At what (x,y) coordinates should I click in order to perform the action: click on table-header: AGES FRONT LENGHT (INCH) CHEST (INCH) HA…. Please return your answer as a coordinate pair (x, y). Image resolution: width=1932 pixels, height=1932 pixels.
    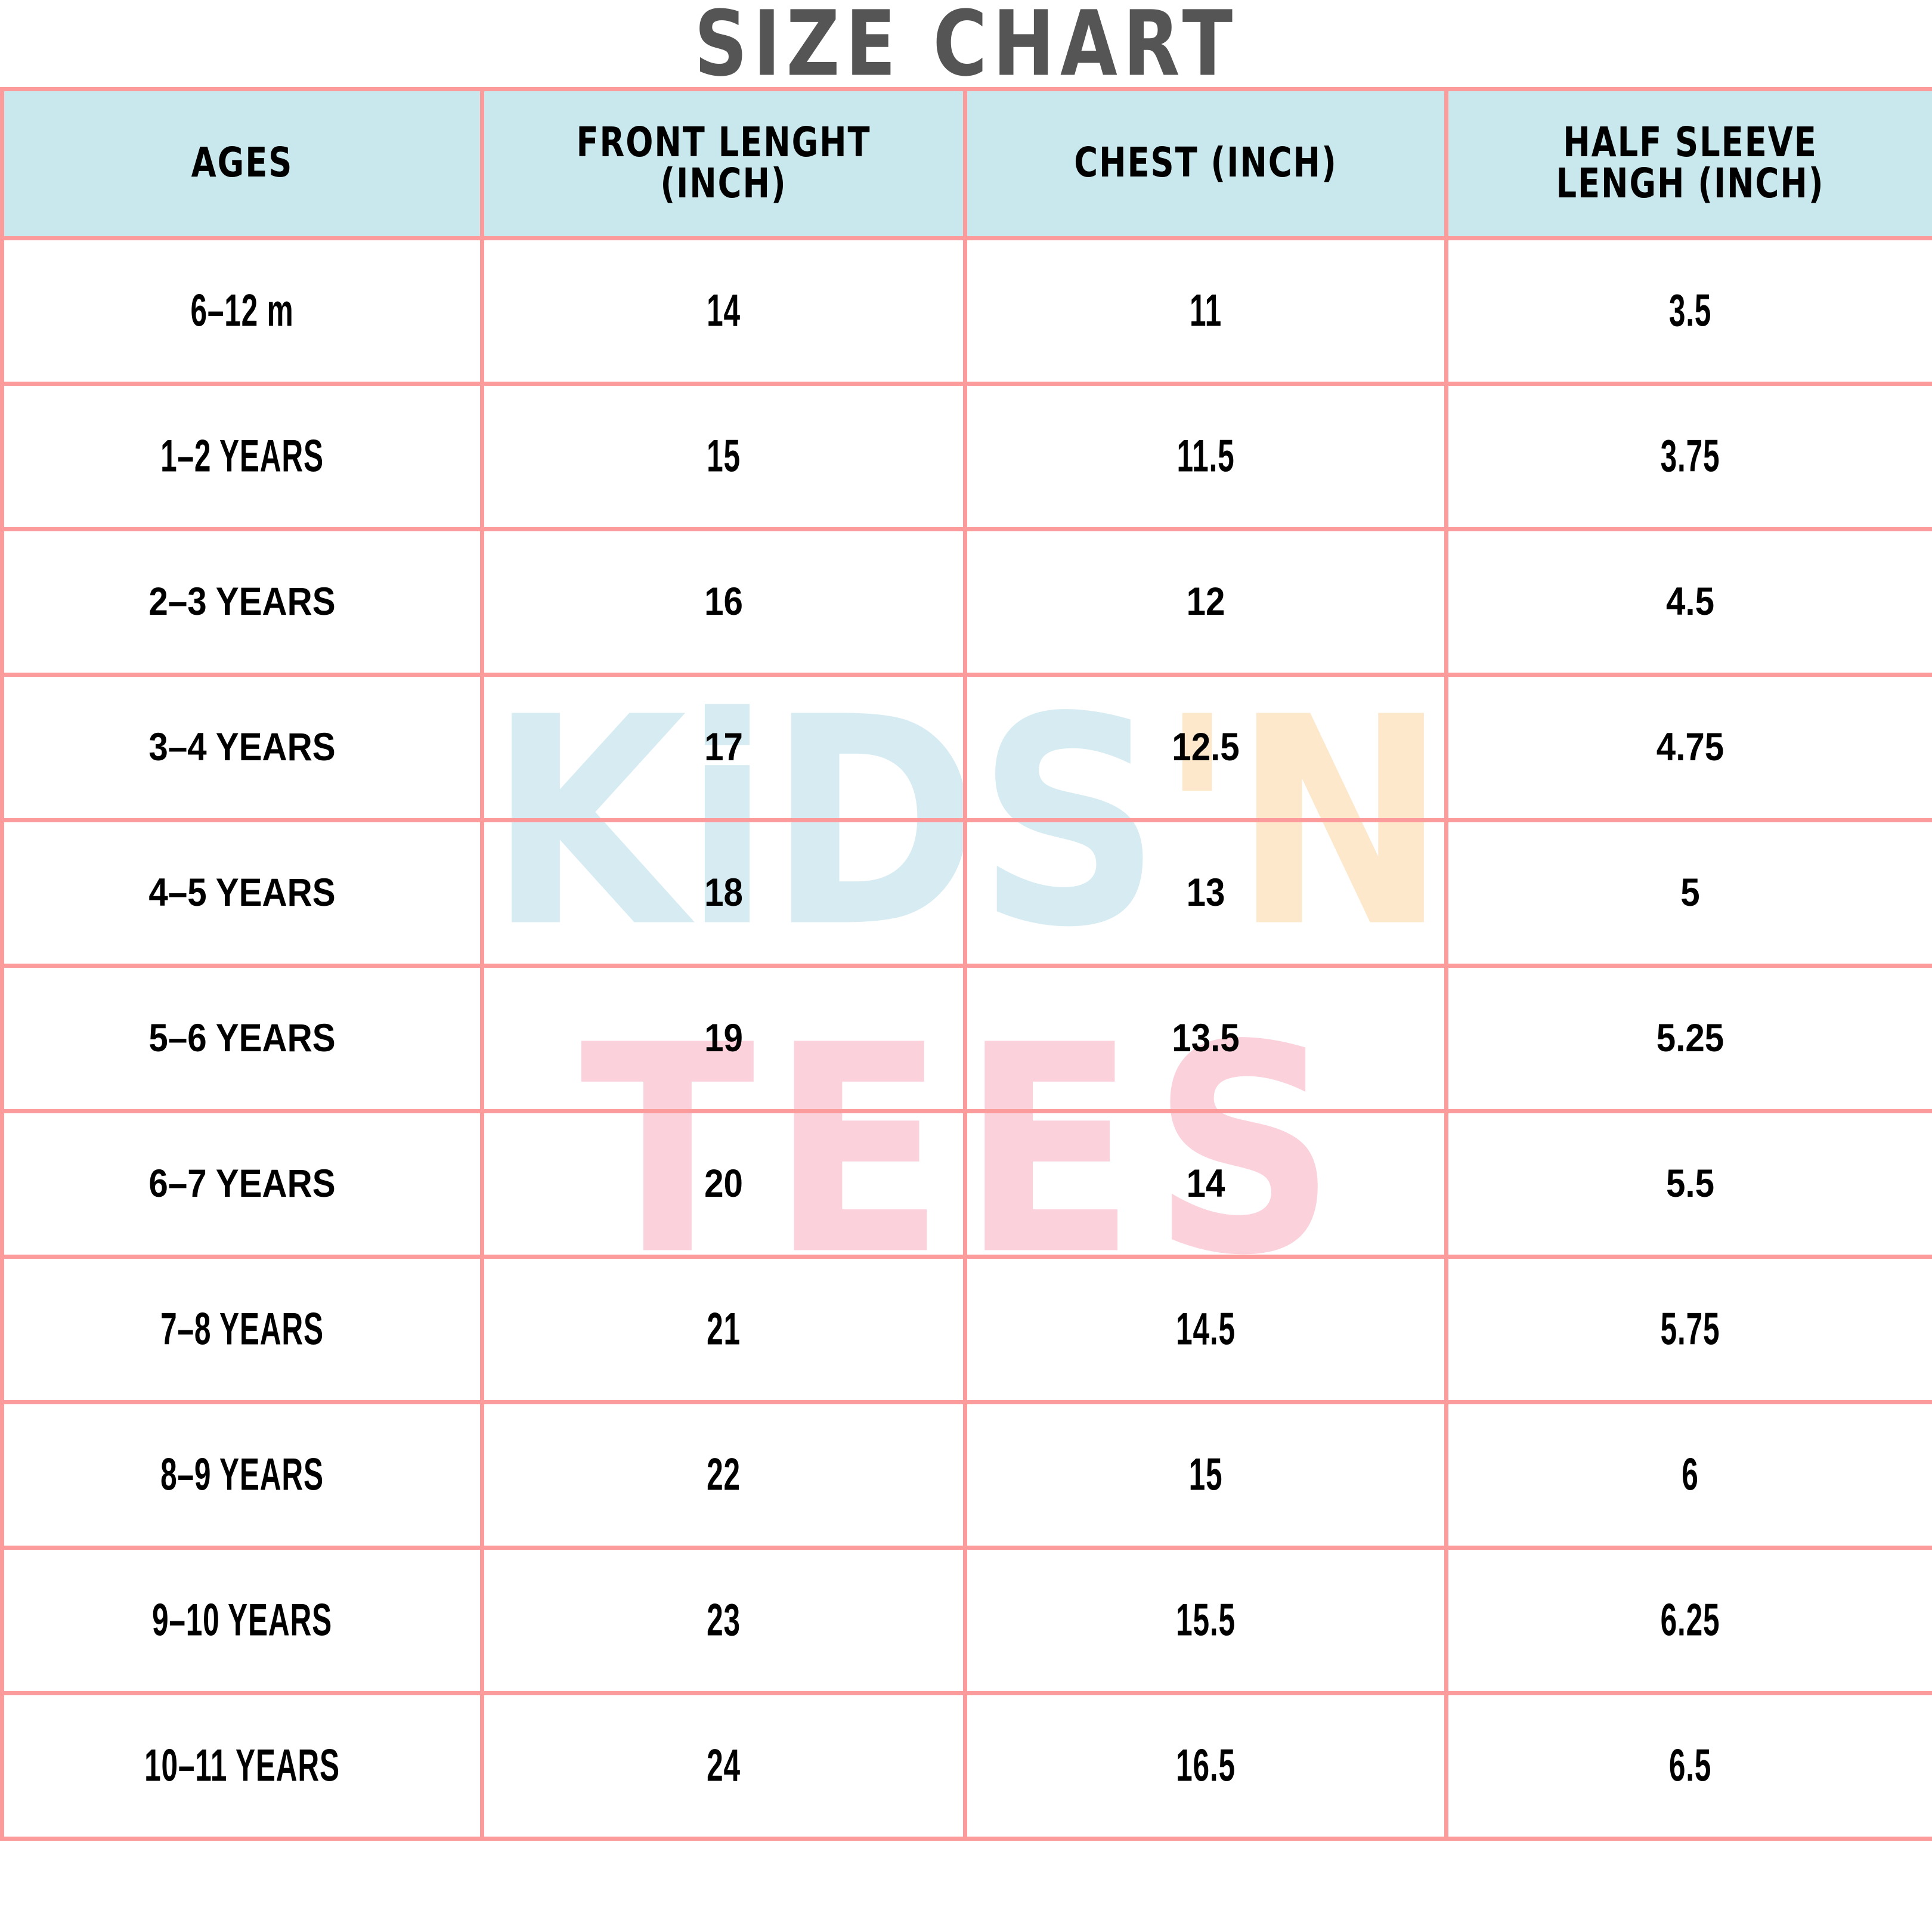
    Looking at the image, I should click on (966, 163).